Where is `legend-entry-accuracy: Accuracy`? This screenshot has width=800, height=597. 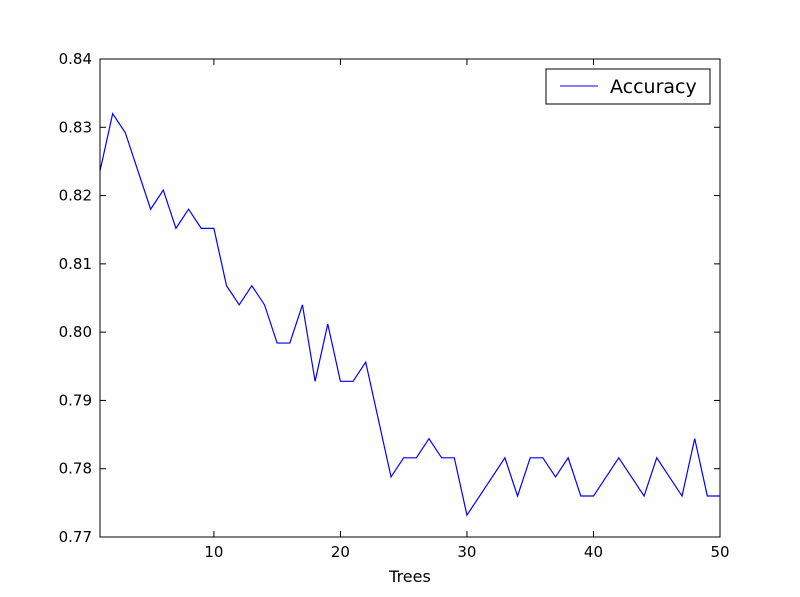 legend-entry-accuracy: Accuracy is located at coordinates (653, 87).